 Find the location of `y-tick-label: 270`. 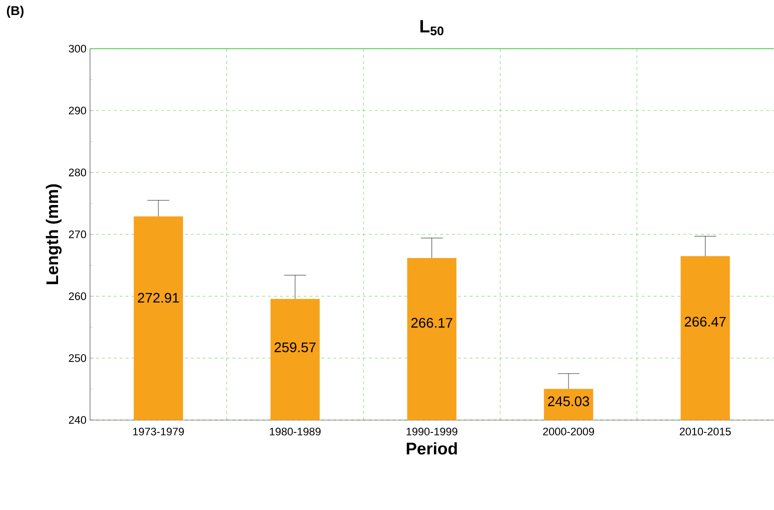

y-tick-label: 270 is located at coordinates (77, 234).